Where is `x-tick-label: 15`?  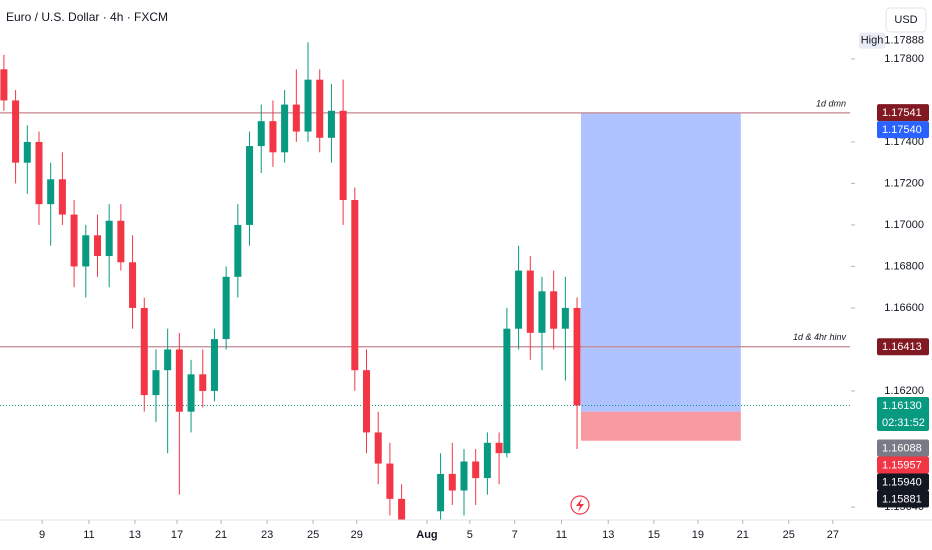
x-tick-label: 15 is located at coordinates (654, 535).